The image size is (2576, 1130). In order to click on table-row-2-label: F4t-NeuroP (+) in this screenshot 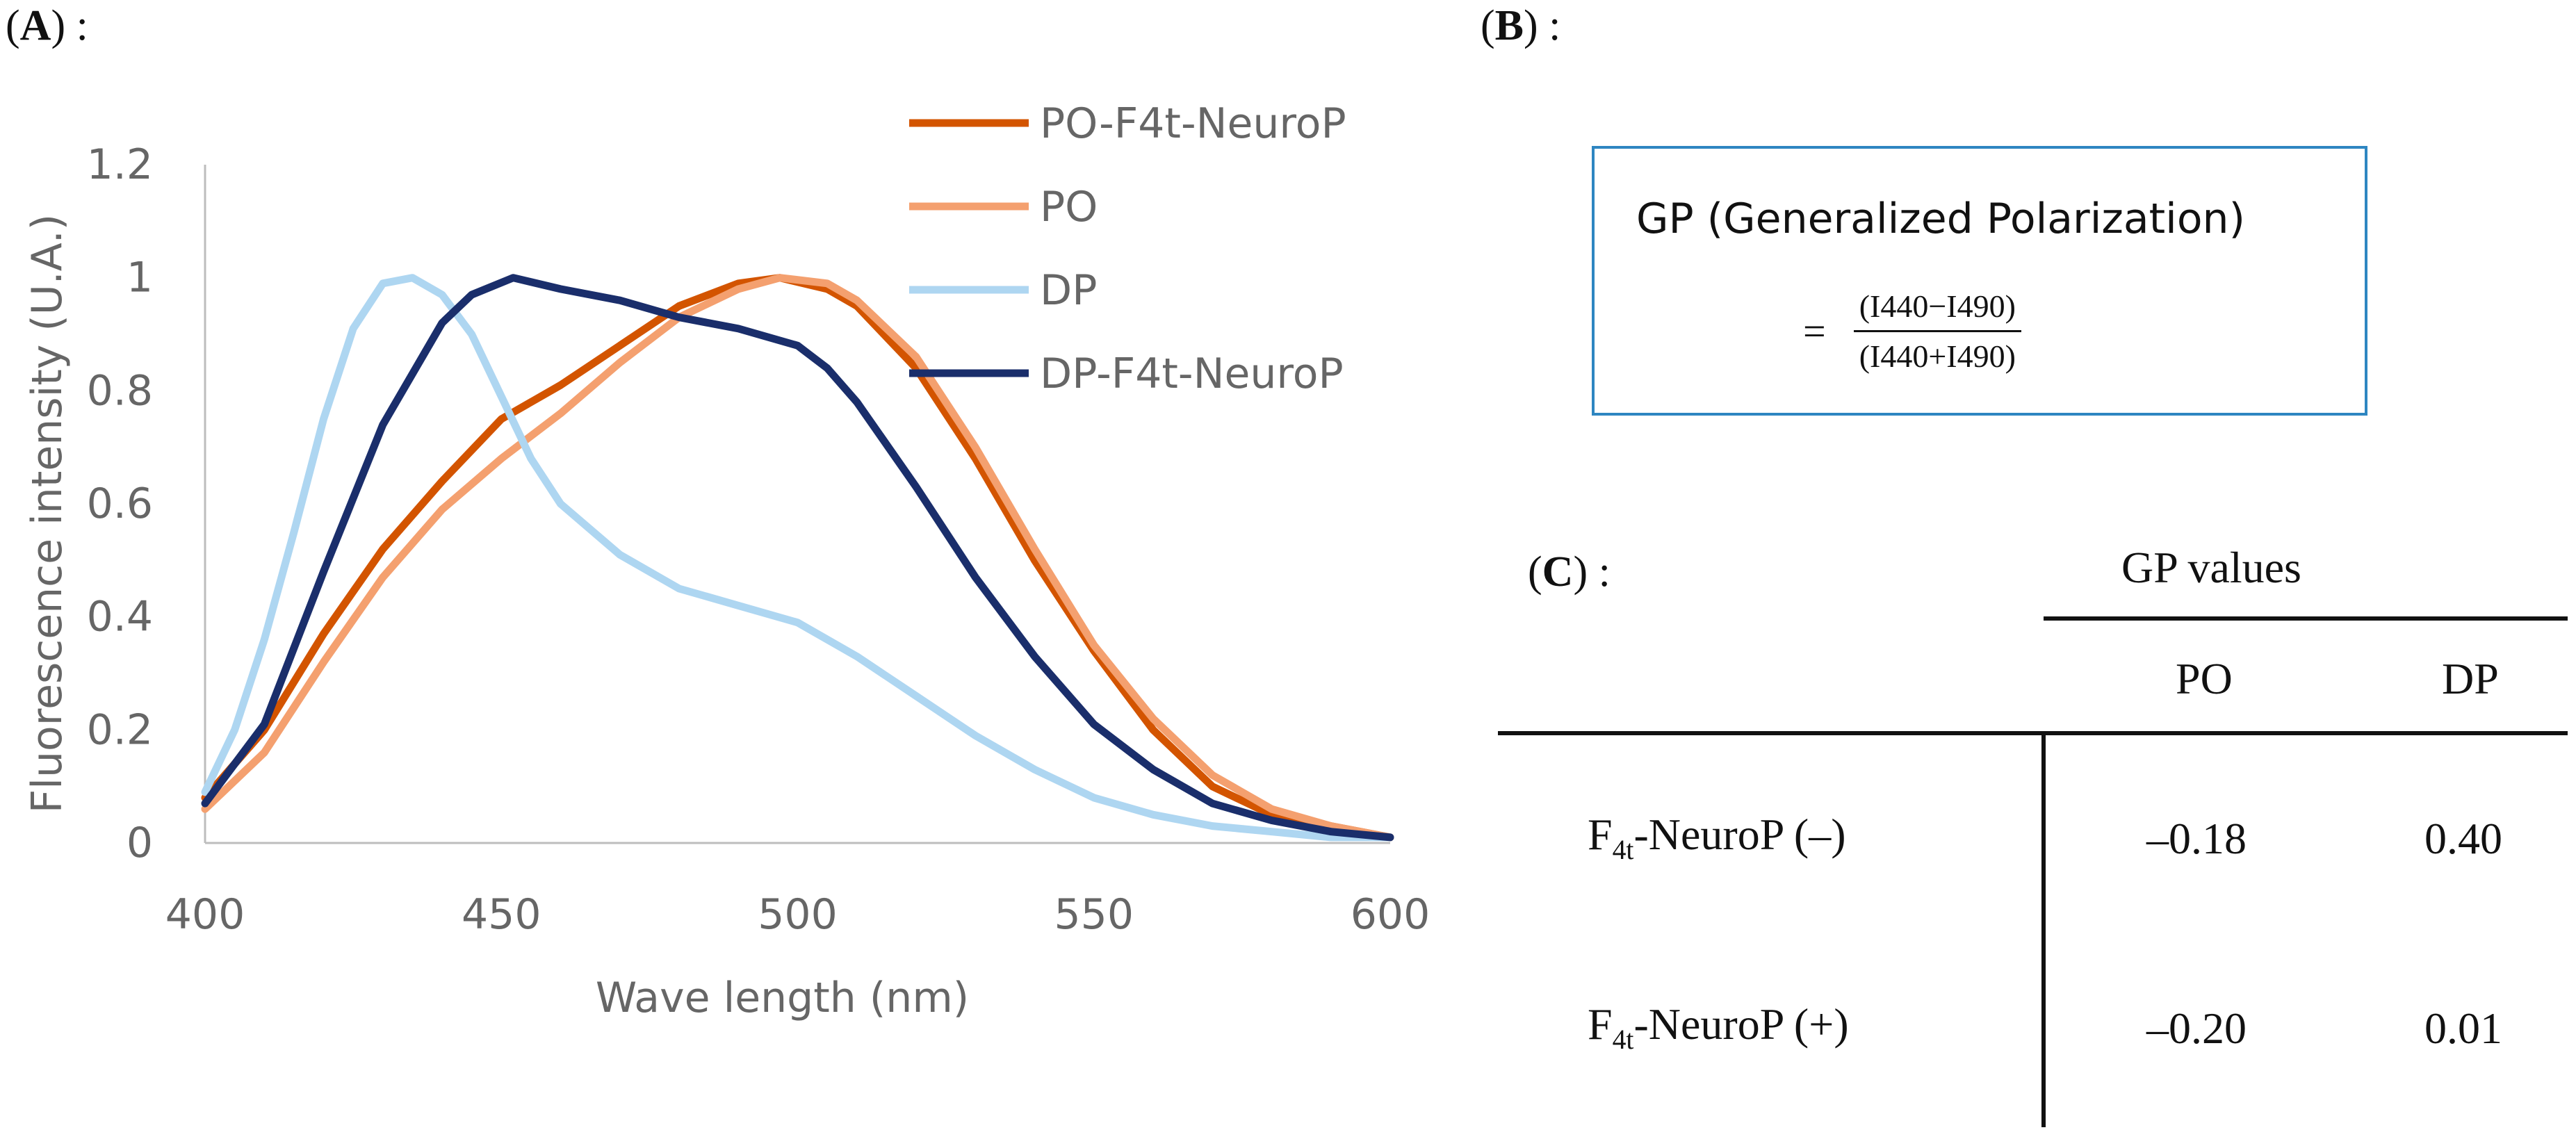, I will do `click(1718, 1027)`.